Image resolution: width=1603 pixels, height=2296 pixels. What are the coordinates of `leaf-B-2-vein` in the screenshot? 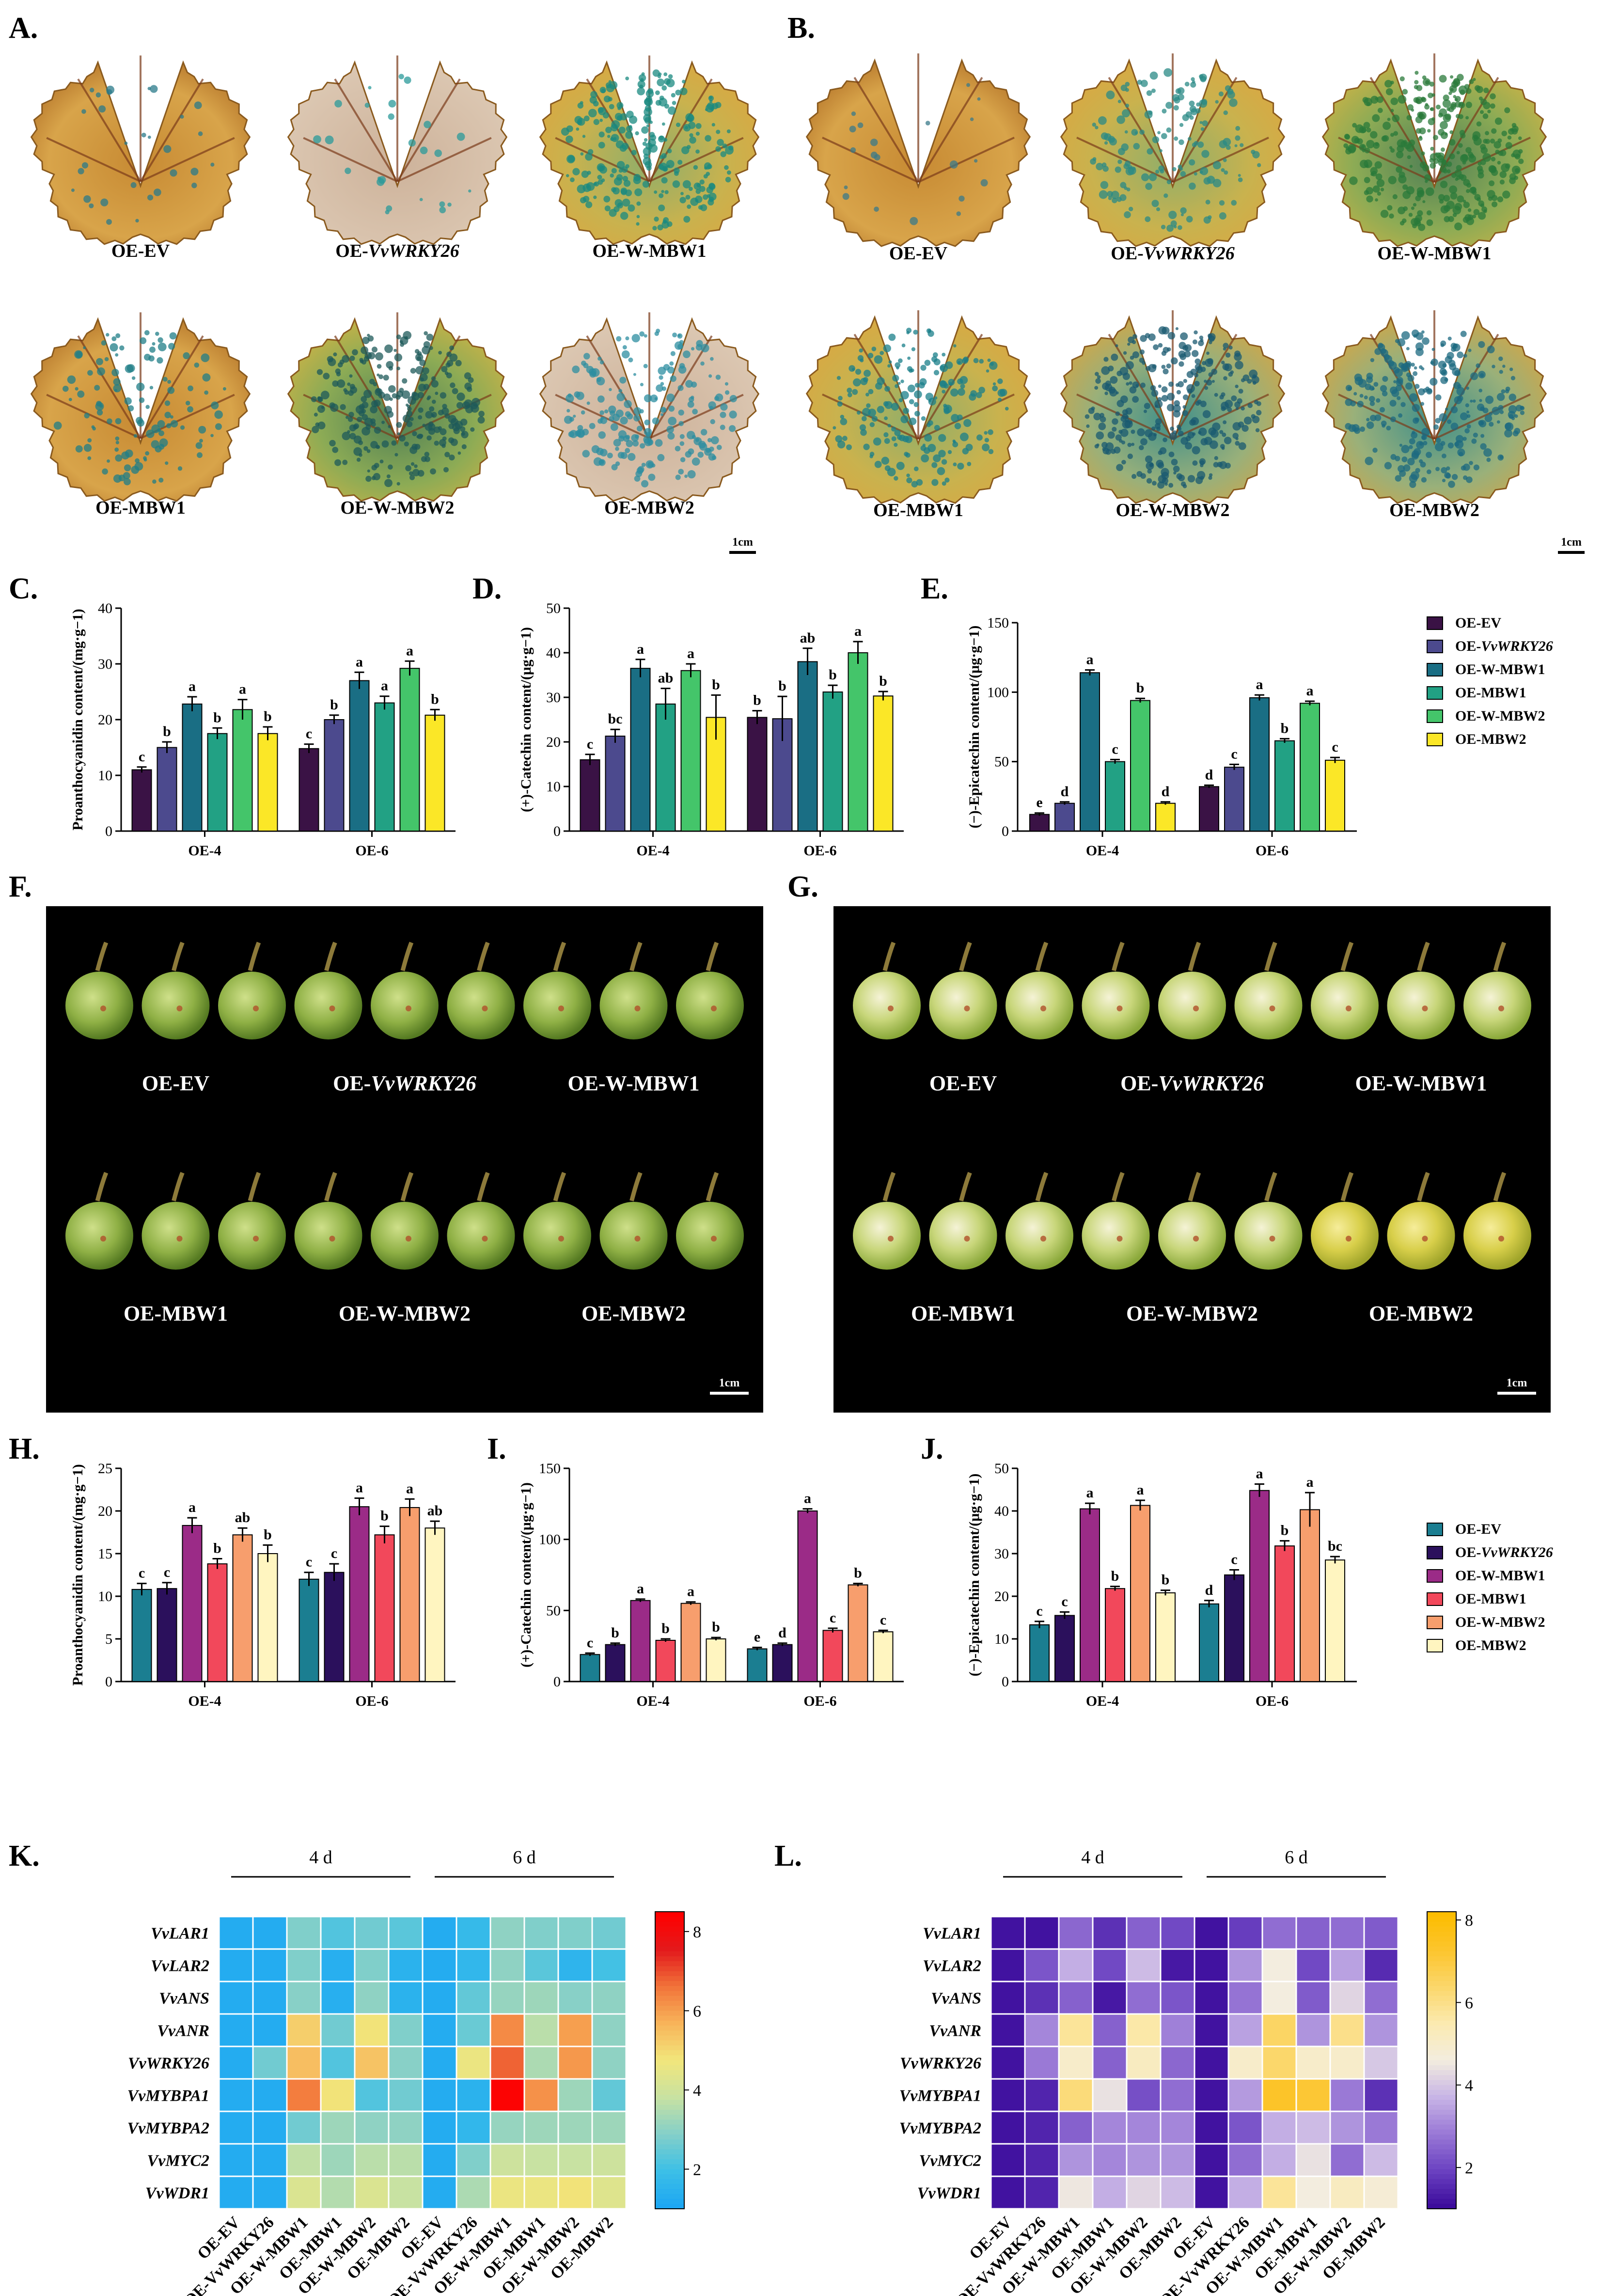 It's located at (1205, 130).